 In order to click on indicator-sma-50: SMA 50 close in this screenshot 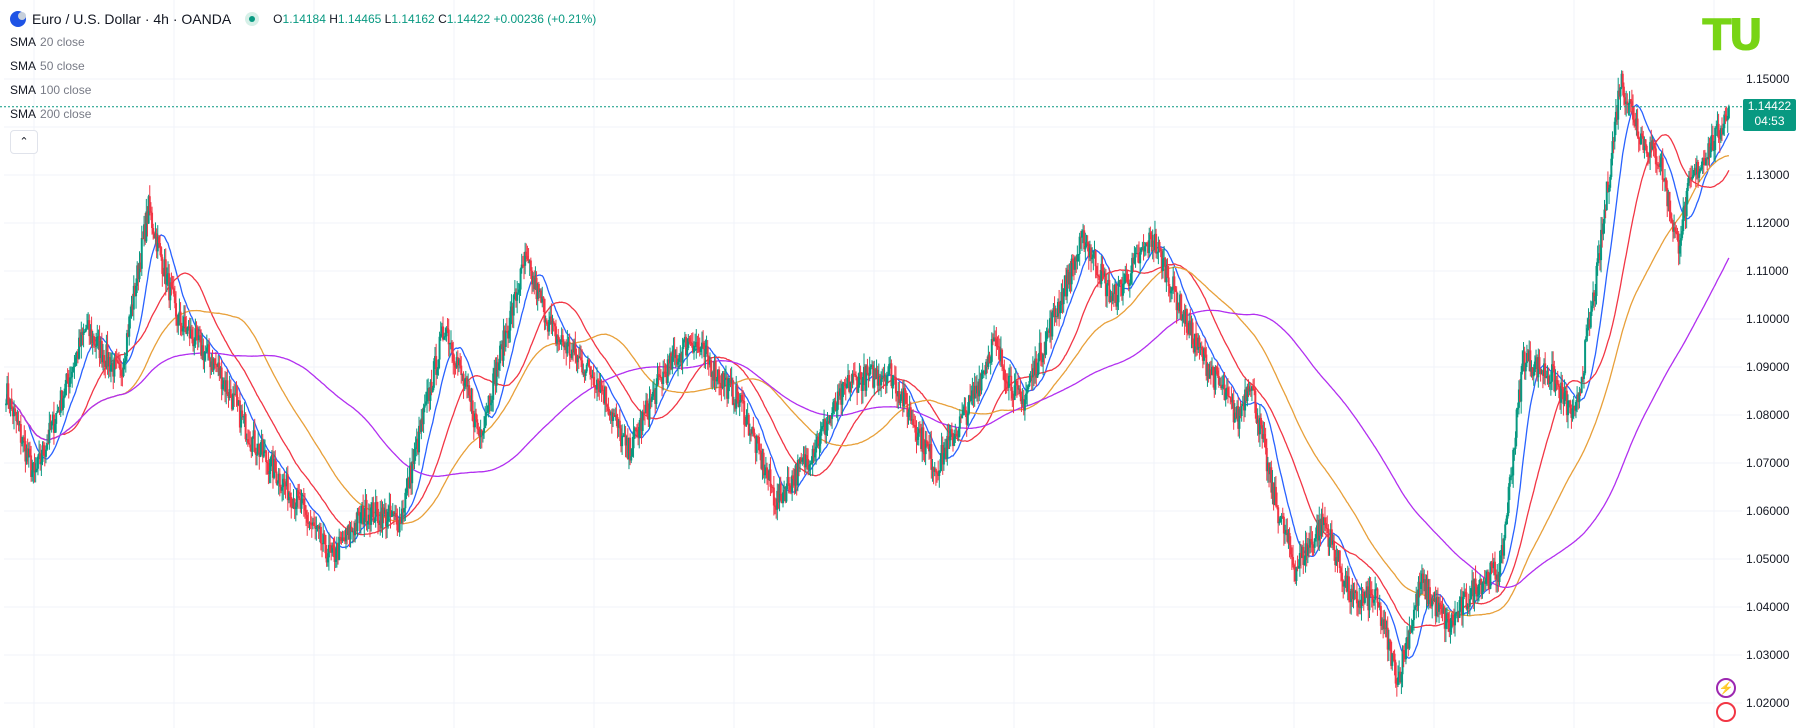, I will do `click(303, 66)`.